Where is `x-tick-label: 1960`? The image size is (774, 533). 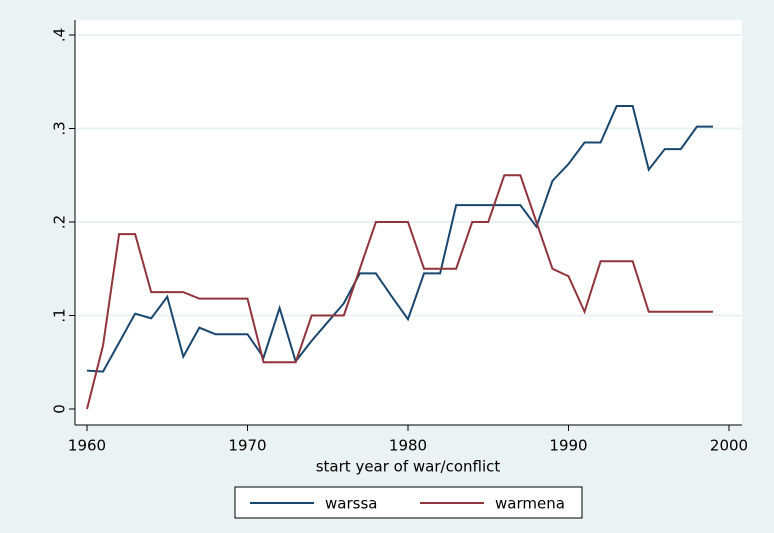 x-tick-label: 1960 is located at coordinates (87, 446).